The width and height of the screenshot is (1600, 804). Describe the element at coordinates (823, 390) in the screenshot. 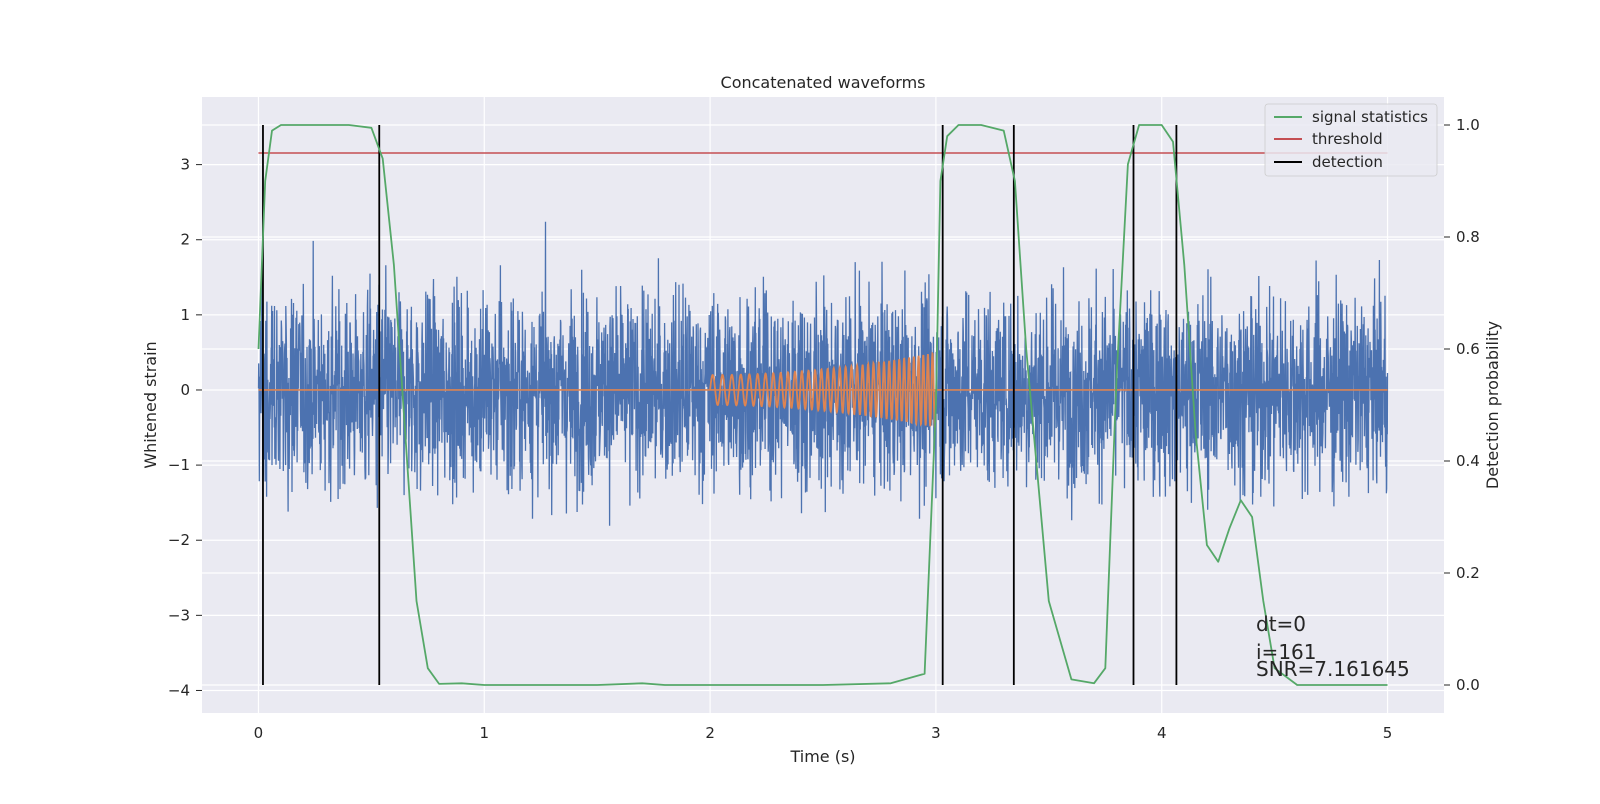

I see `template-chirp-line` at that location.